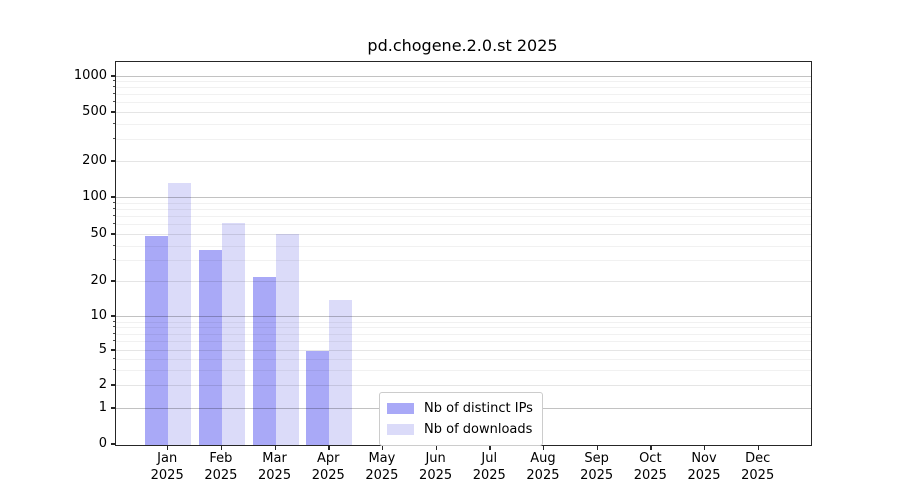 This screenshot has height=500, width=900. Describe the element at coordinates (462, 447) in the screenshot. I see `x-axis-tick-marks` at that location.